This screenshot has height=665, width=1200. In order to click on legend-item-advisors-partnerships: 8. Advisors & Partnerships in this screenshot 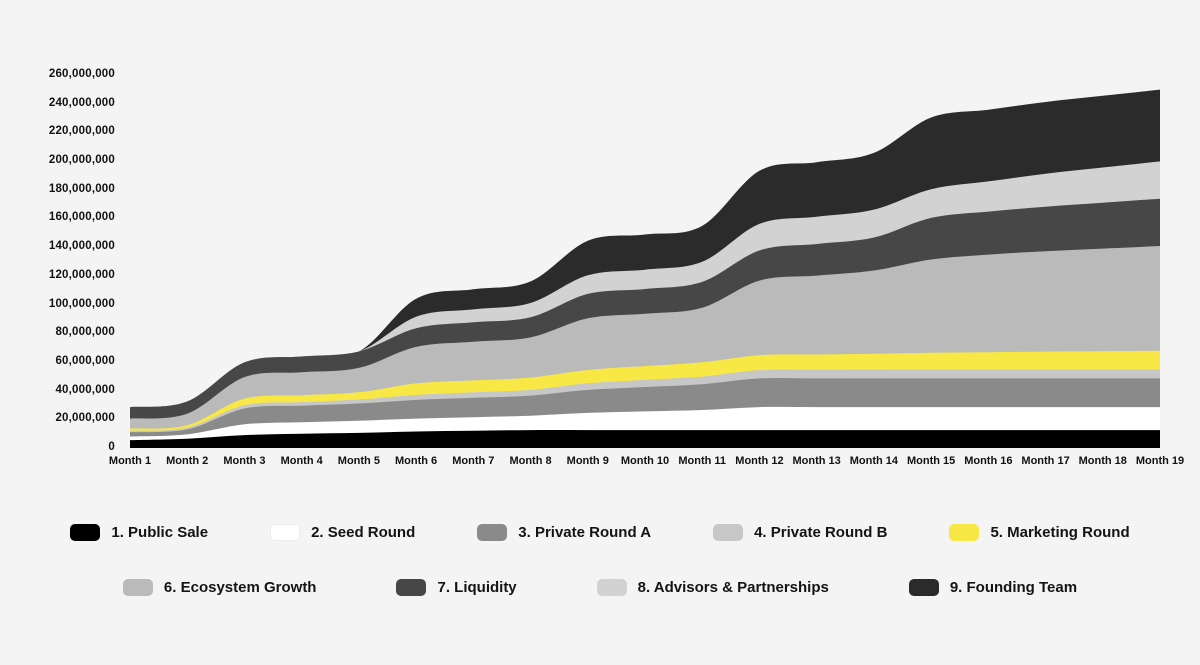, I will do `click(712, 587)`.